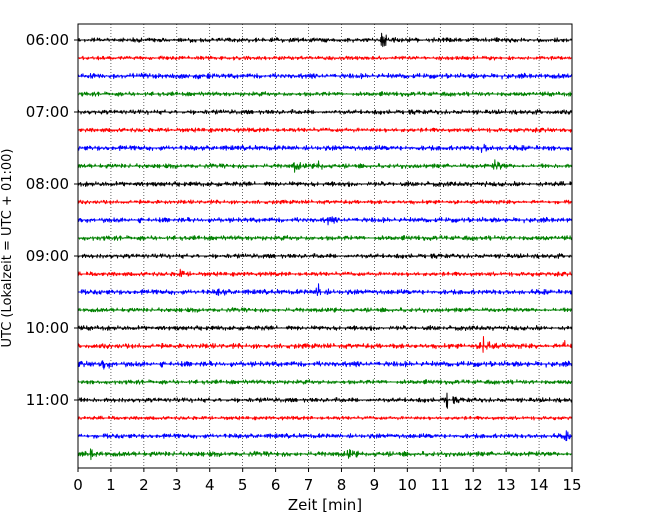 This screenshot has height=520, width=650. Describe the element at coordinates (47, 256) in the screenshot. I see `y-tick-label: 09:00` at that location.